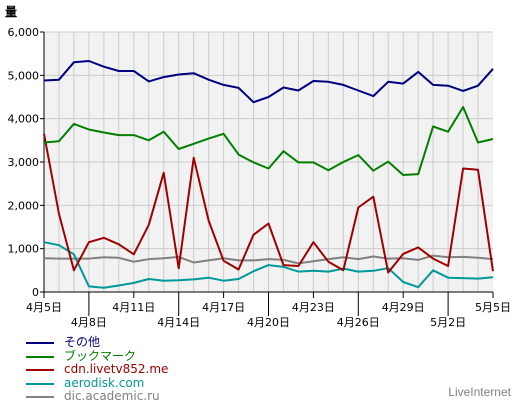 The height and width of the screenshot is (405, 520). I want to click on x-tick-label: 4月11日, so click(133, 307).